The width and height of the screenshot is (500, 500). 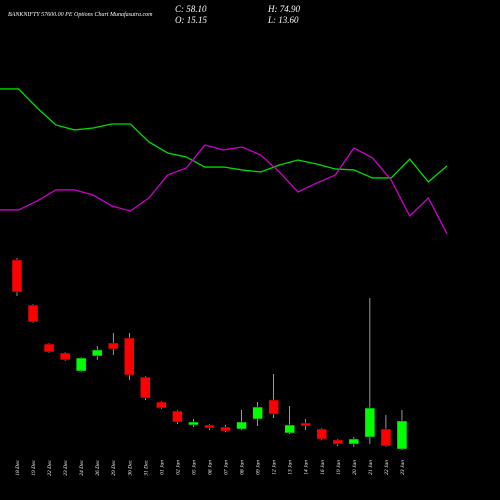 What do you see at coordinates (243, 467) in the screenshot?
I see `x-tick-label: 08 Jan` at bounding box center [243, 467].